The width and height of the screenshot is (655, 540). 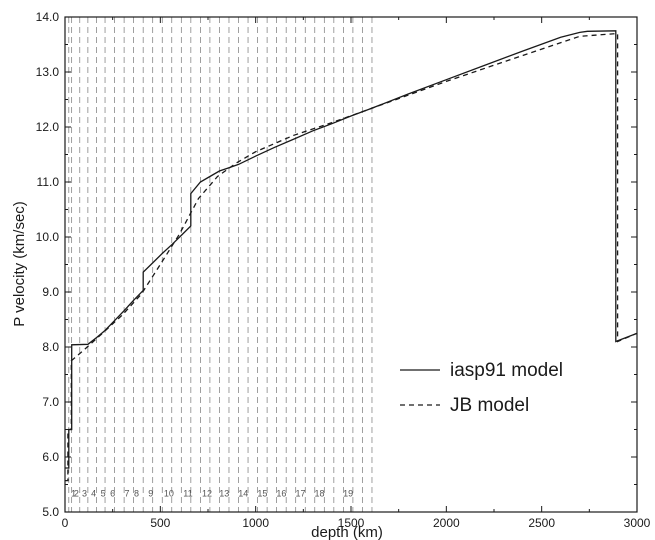 I want to click on legend: iasp91 model JB model, so click(x=481, y=388).